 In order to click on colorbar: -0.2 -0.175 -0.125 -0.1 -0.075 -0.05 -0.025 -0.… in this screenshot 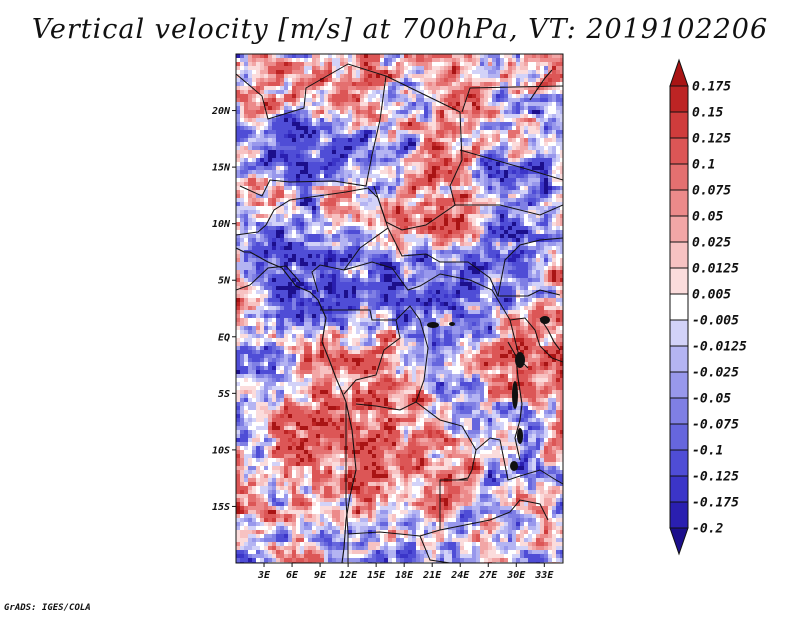, I will do `click(708, 307)`.